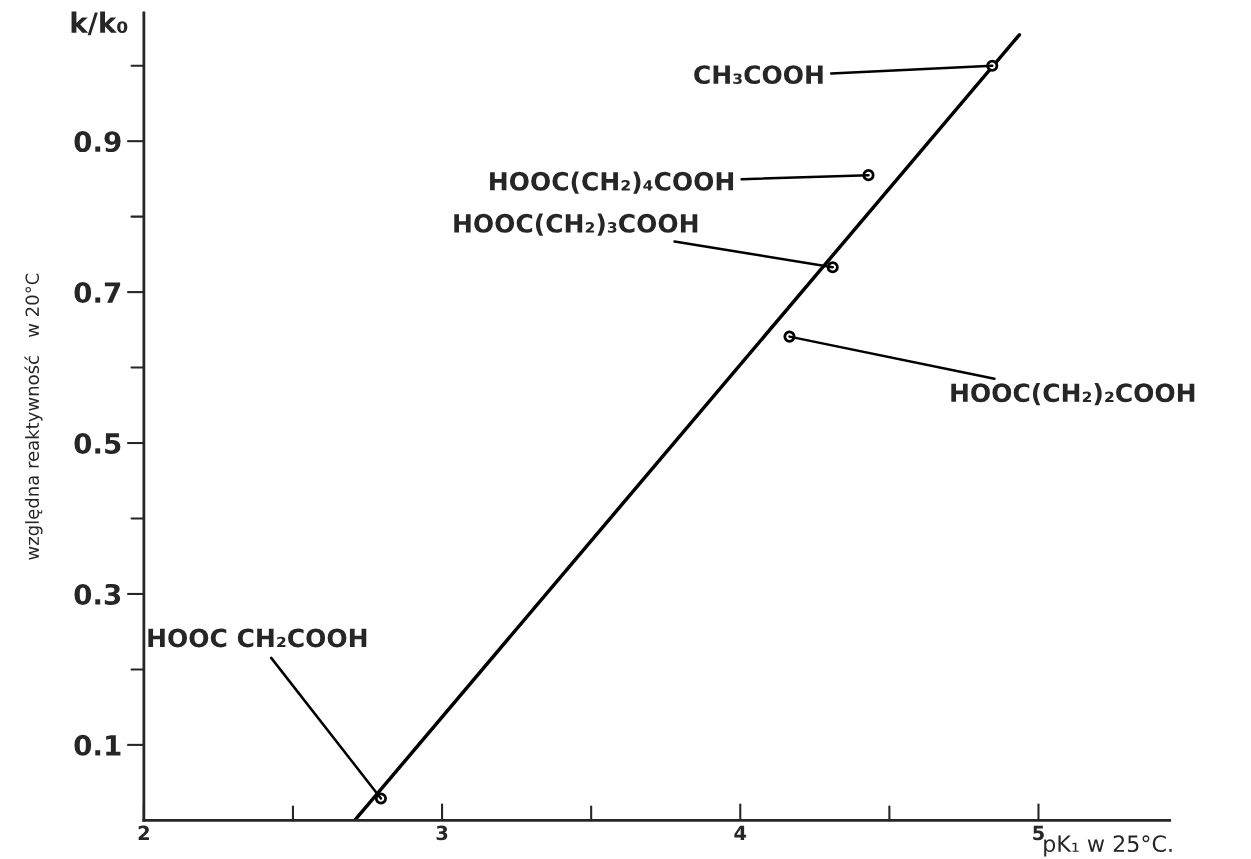 Image resolution: width=1251 pixels, height=859 pixels. What do you see at coordinates (758, 75) in the screenshot?
I see `annotation: CH₃COOH` at bounding box center [758, 75].